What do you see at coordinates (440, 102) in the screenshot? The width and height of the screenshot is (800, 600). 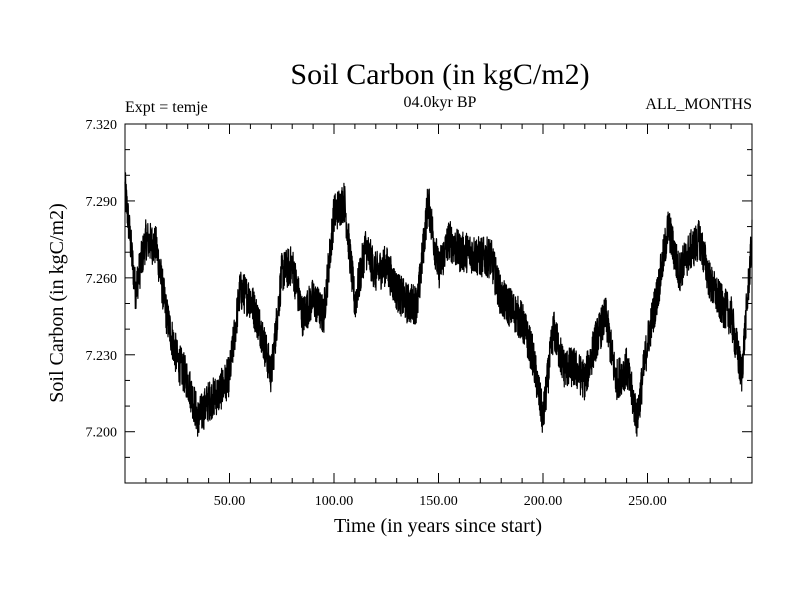 I see `chart-subtitle: 04.0kyr BP` at bounding box center [440, 102].